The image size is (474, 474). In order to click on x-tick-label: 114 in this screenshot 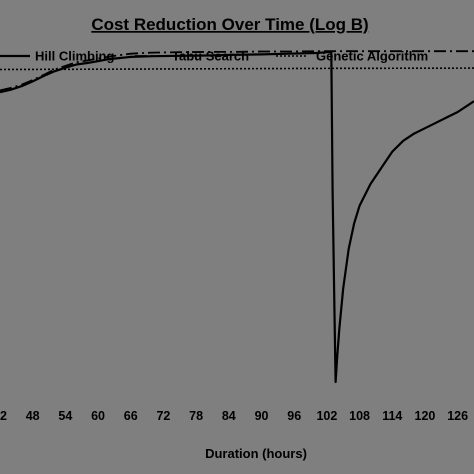, I will do `click(392, 416)`.